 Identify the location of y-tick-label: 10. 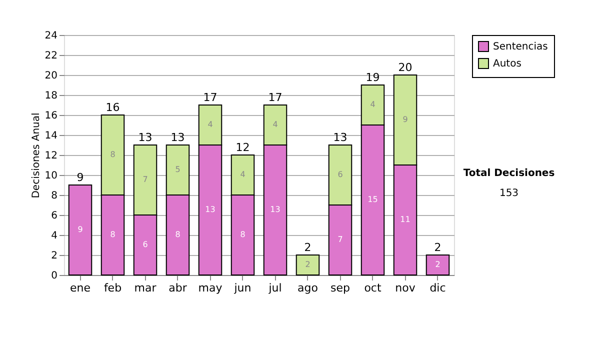
(51, 176).